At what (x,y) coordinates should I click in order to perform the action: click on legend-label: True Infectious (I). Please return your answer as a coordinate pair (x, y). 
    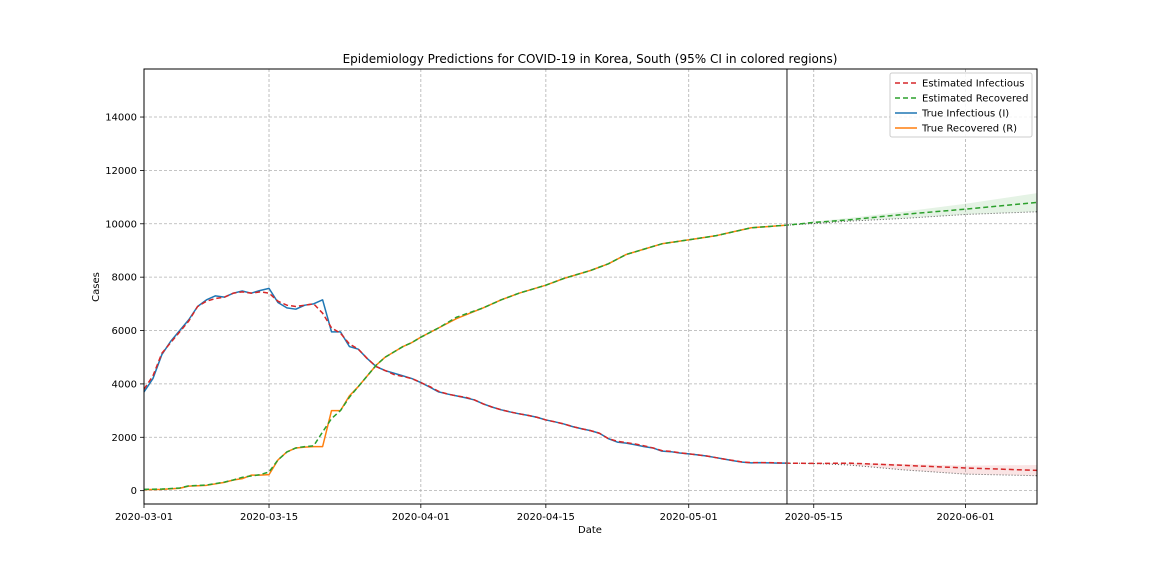
    Looking at the image, I should click on (965, 114).